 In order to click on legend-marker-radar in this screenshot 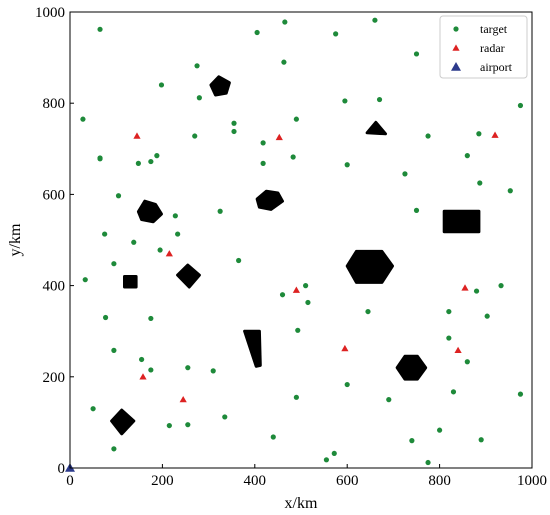, I will do `click(456, 47)`.